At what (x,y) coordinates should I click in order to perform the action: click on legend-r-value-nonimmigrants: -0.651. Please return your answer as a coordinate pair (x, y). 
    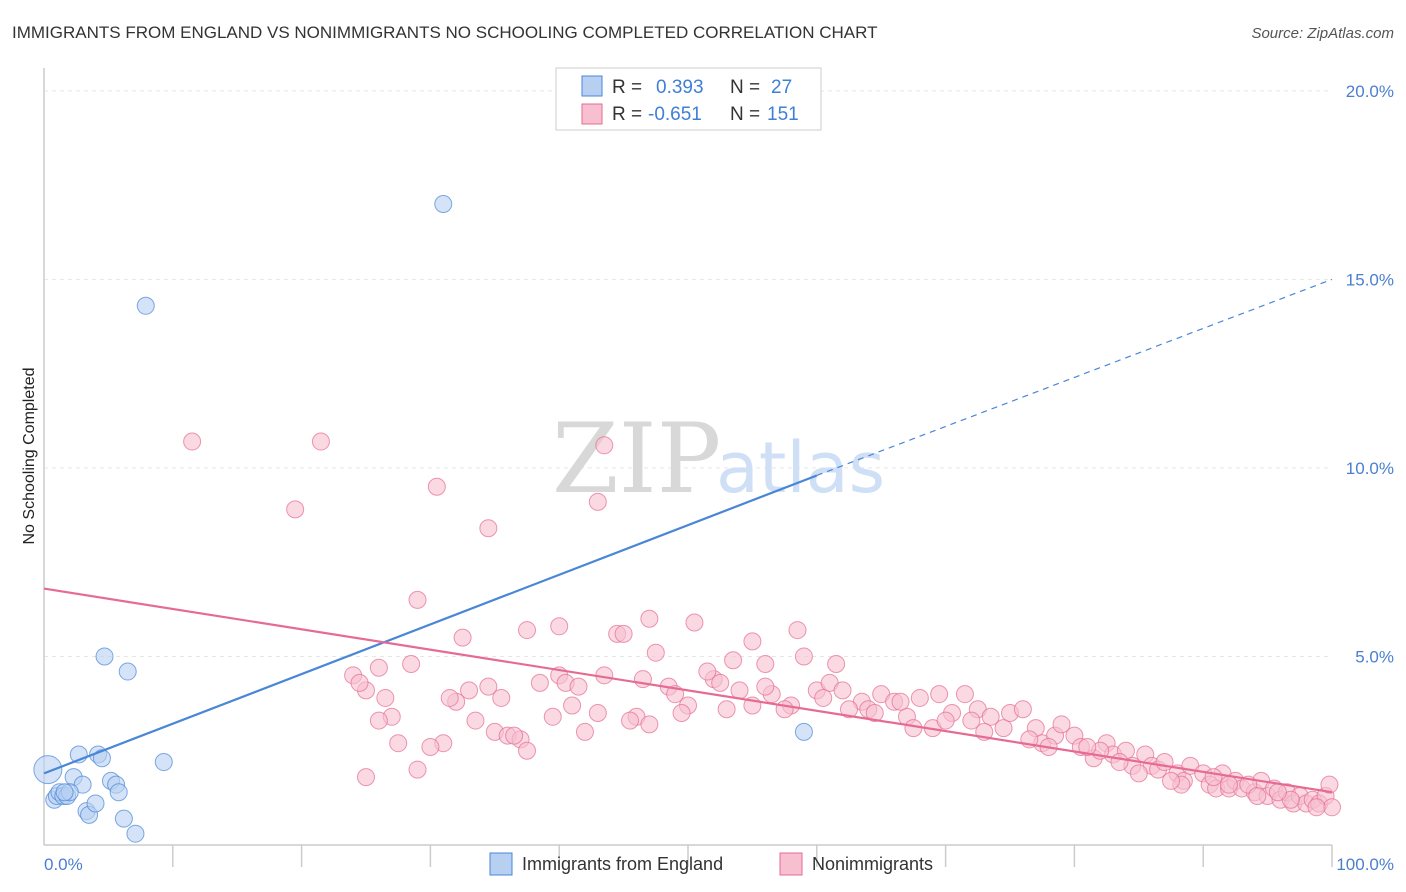
    Looking at the image, I should click on (675, 114).